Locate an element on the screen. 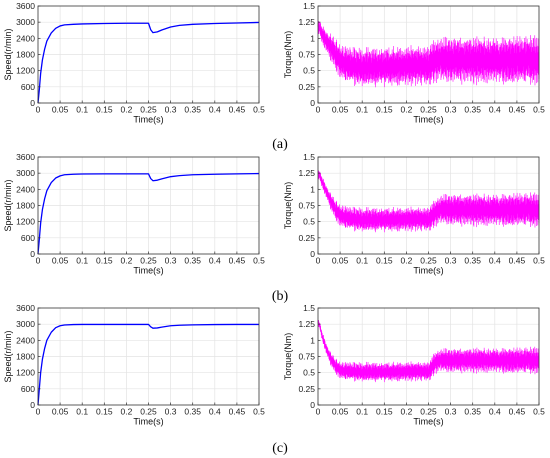 This screenshot has width=550, height=458. y-tick-label: 3000 is located at coordinates (25, 324).